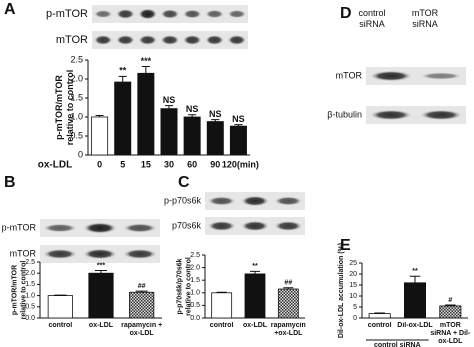 Image resolution: width=474 pixels, height=347 pixels. I want to click on y-tick-label: 0.0, so click(30, 318).